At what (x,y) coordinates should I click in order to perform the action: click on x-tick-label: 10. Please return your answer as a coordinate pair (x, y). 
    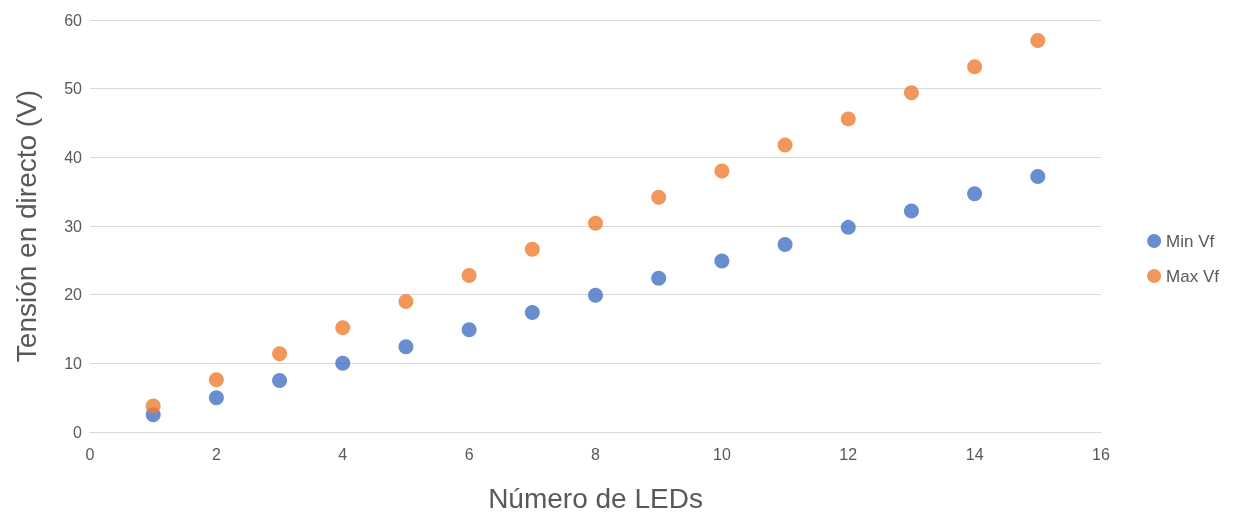
    Looking at the image, I should click on (721, 454).